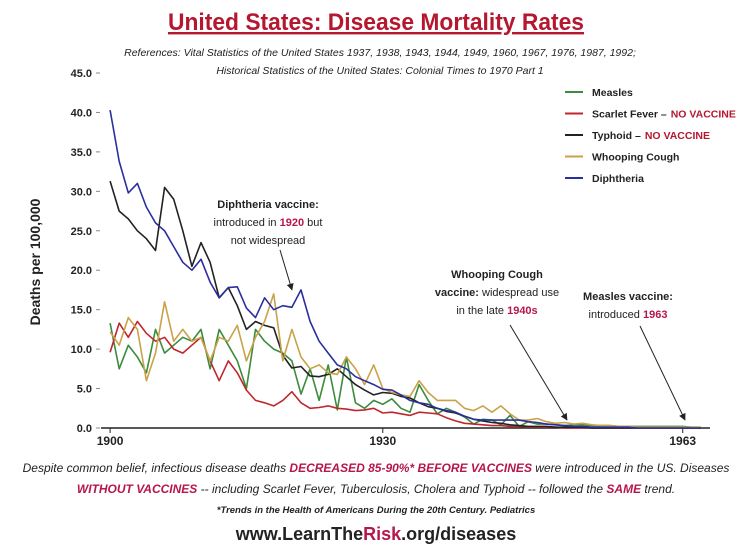  What do you see at coordinates (292, 223) in the screenshot?
I see `annotation-part: 1920` at bounding box center [292, 223].